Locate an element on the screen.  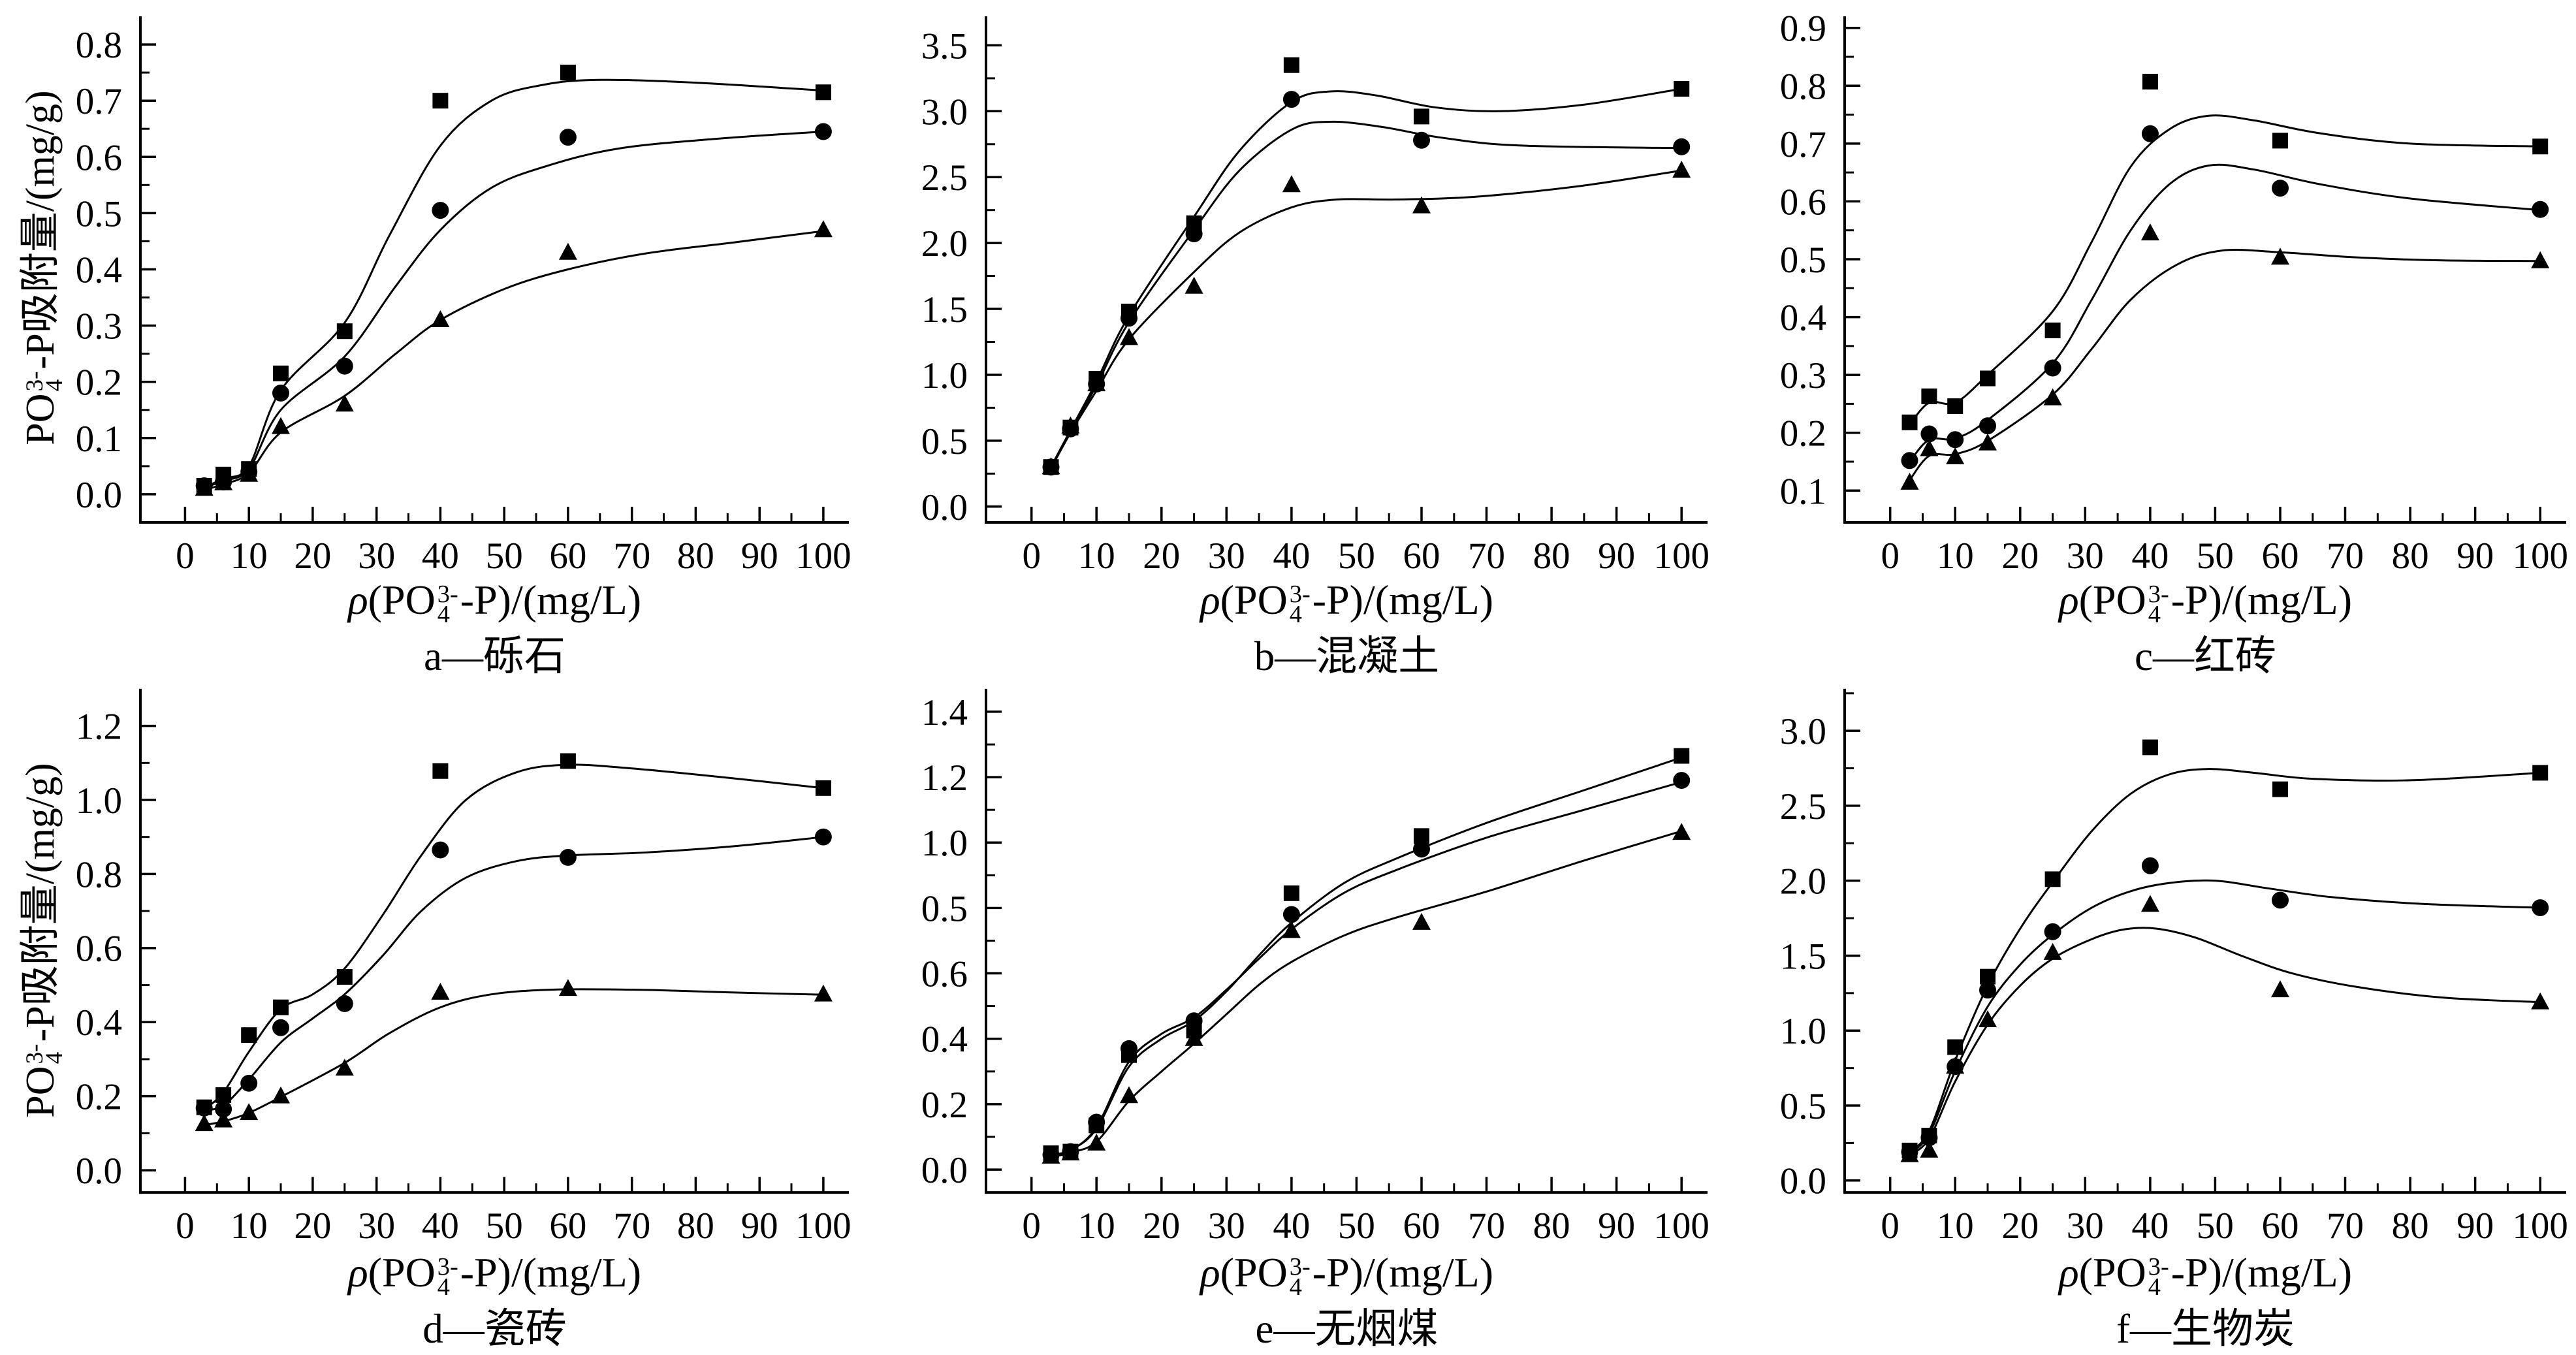
y-axis-title: PO 3- 4 -P吸附量/(mg/g) is located at coordinates (38, 297).